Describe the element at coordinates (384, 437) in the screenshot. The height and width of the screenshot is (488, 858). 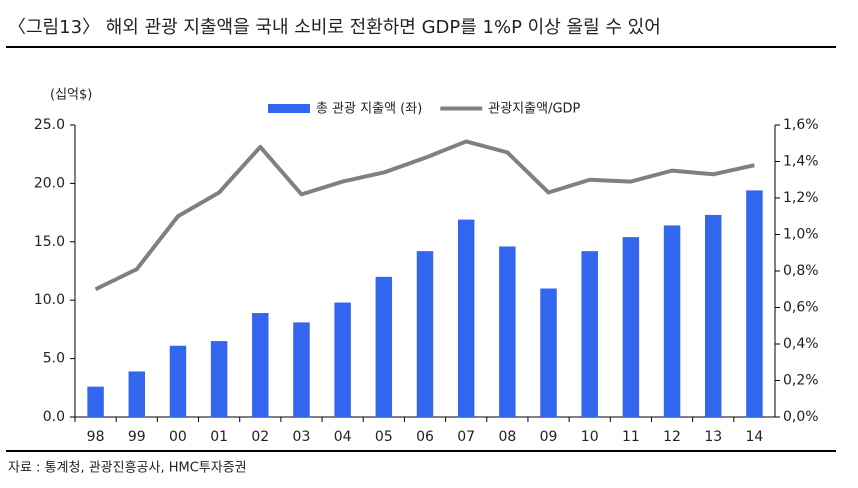
I see `x-tick-label: 05` at that location.